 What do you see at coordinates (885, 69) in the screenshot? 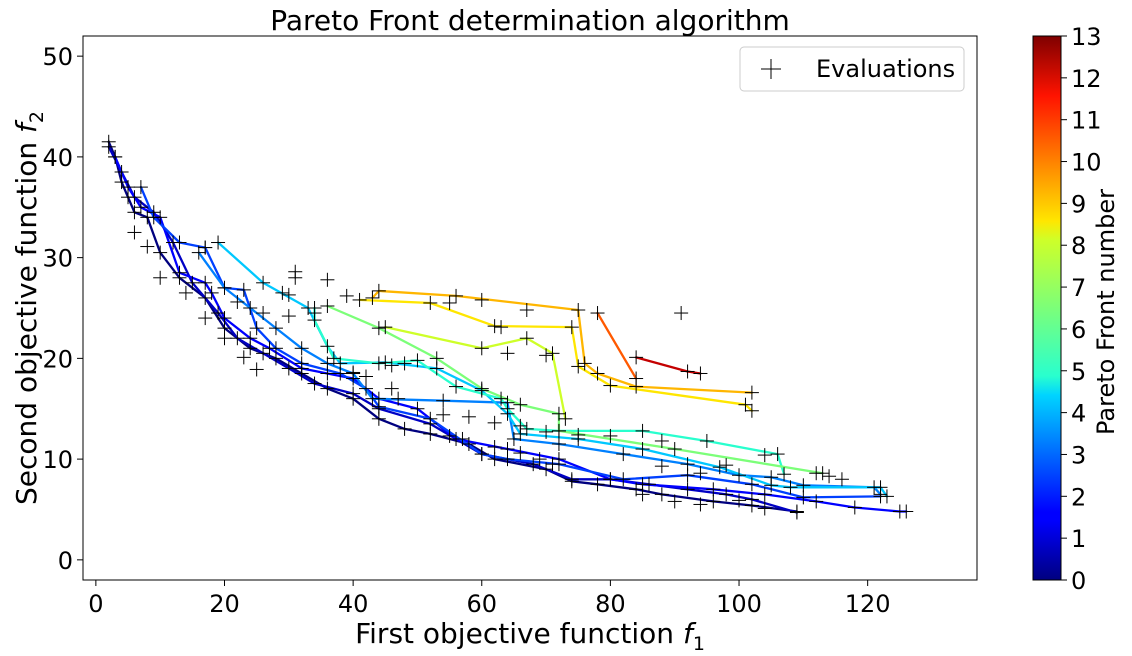
I see `legend-label: Evaluations` at bounding box center [885, 69].